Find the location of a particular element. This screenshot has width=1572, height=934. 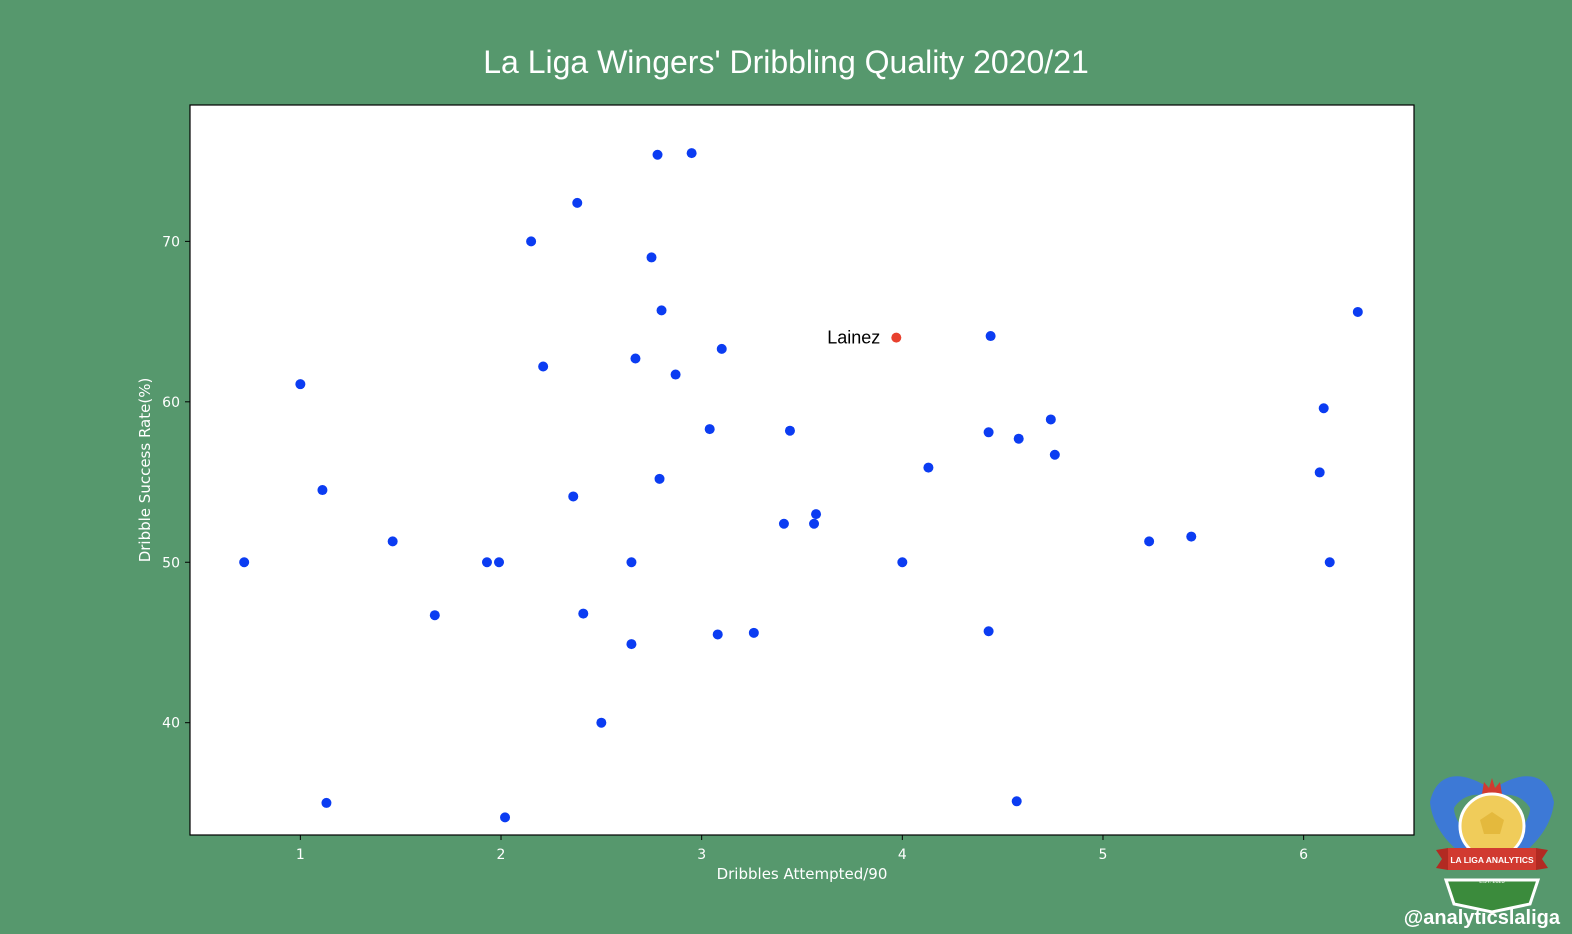

logo-text: LA LIGA ANALYTICS is located at coordinates (1492, 860).